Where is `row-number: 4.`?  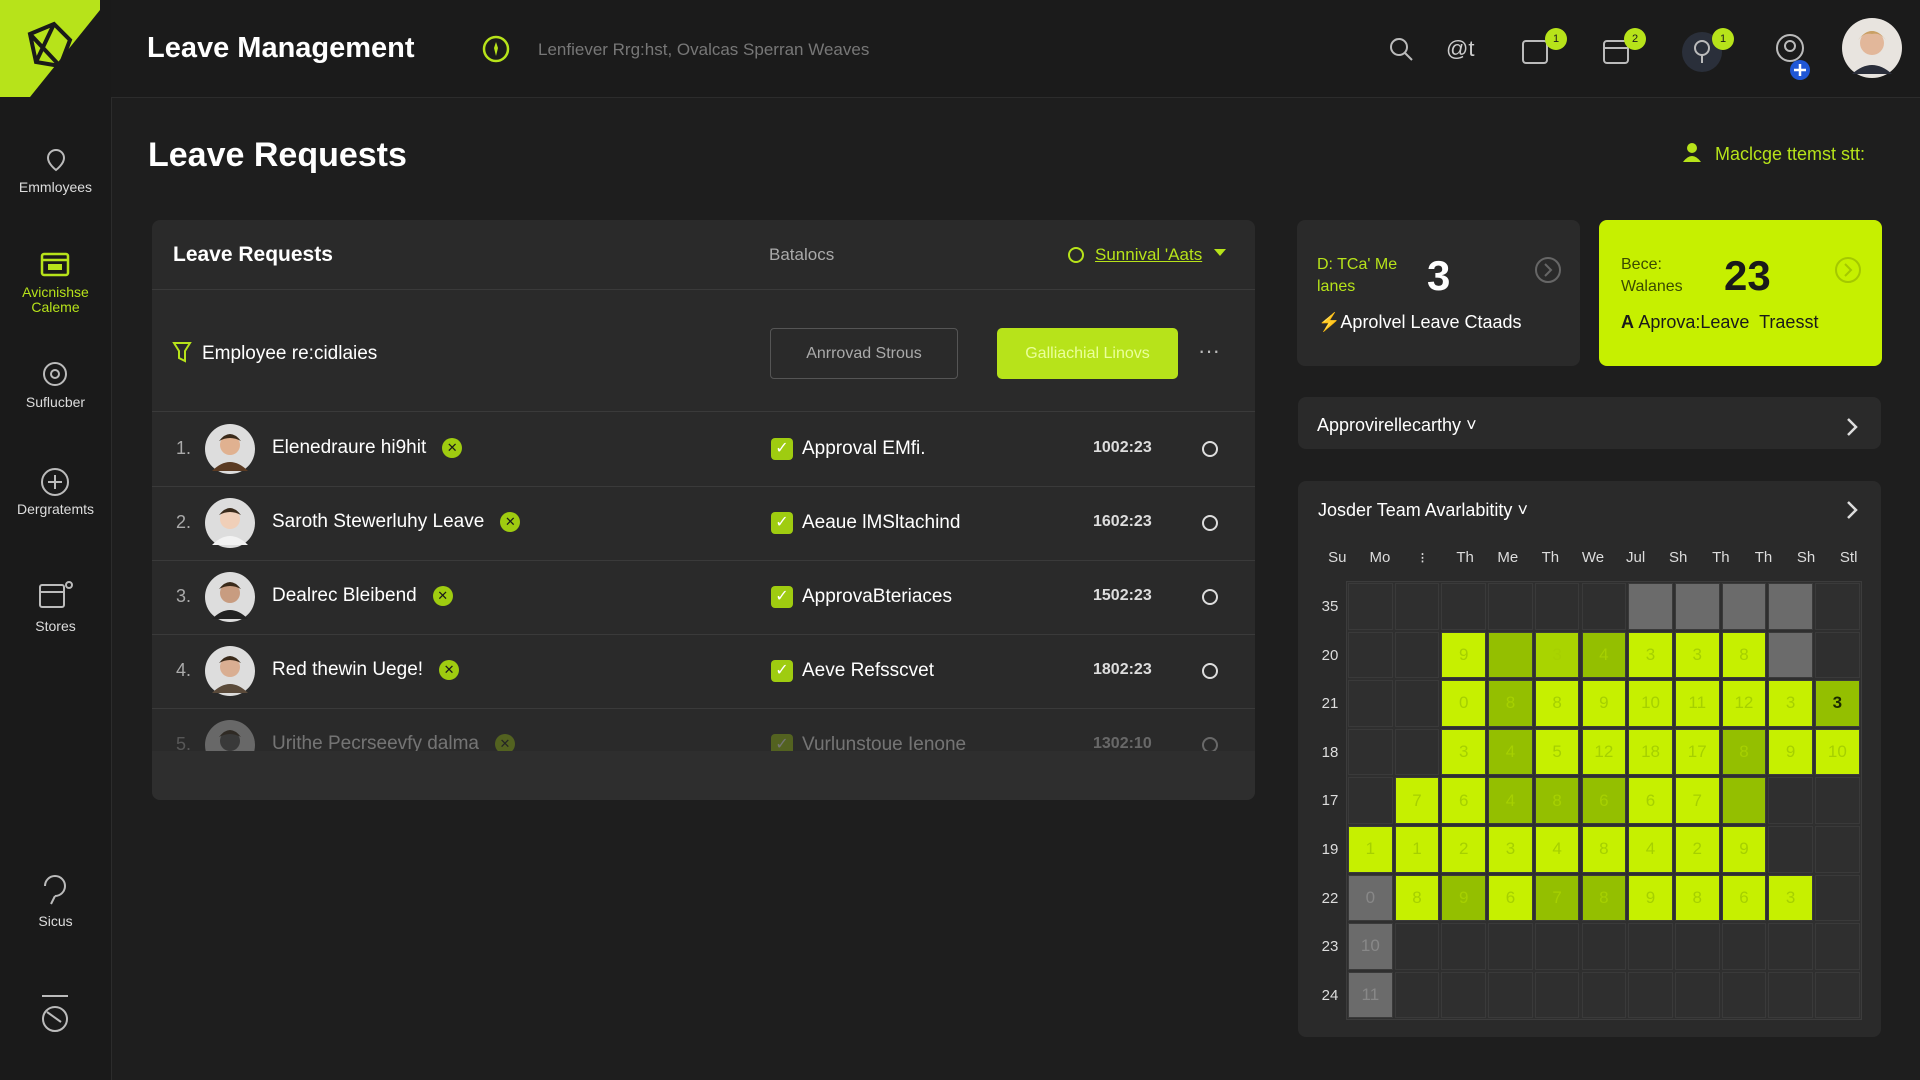 row-number: 4. is located at coordinates (184, 670).